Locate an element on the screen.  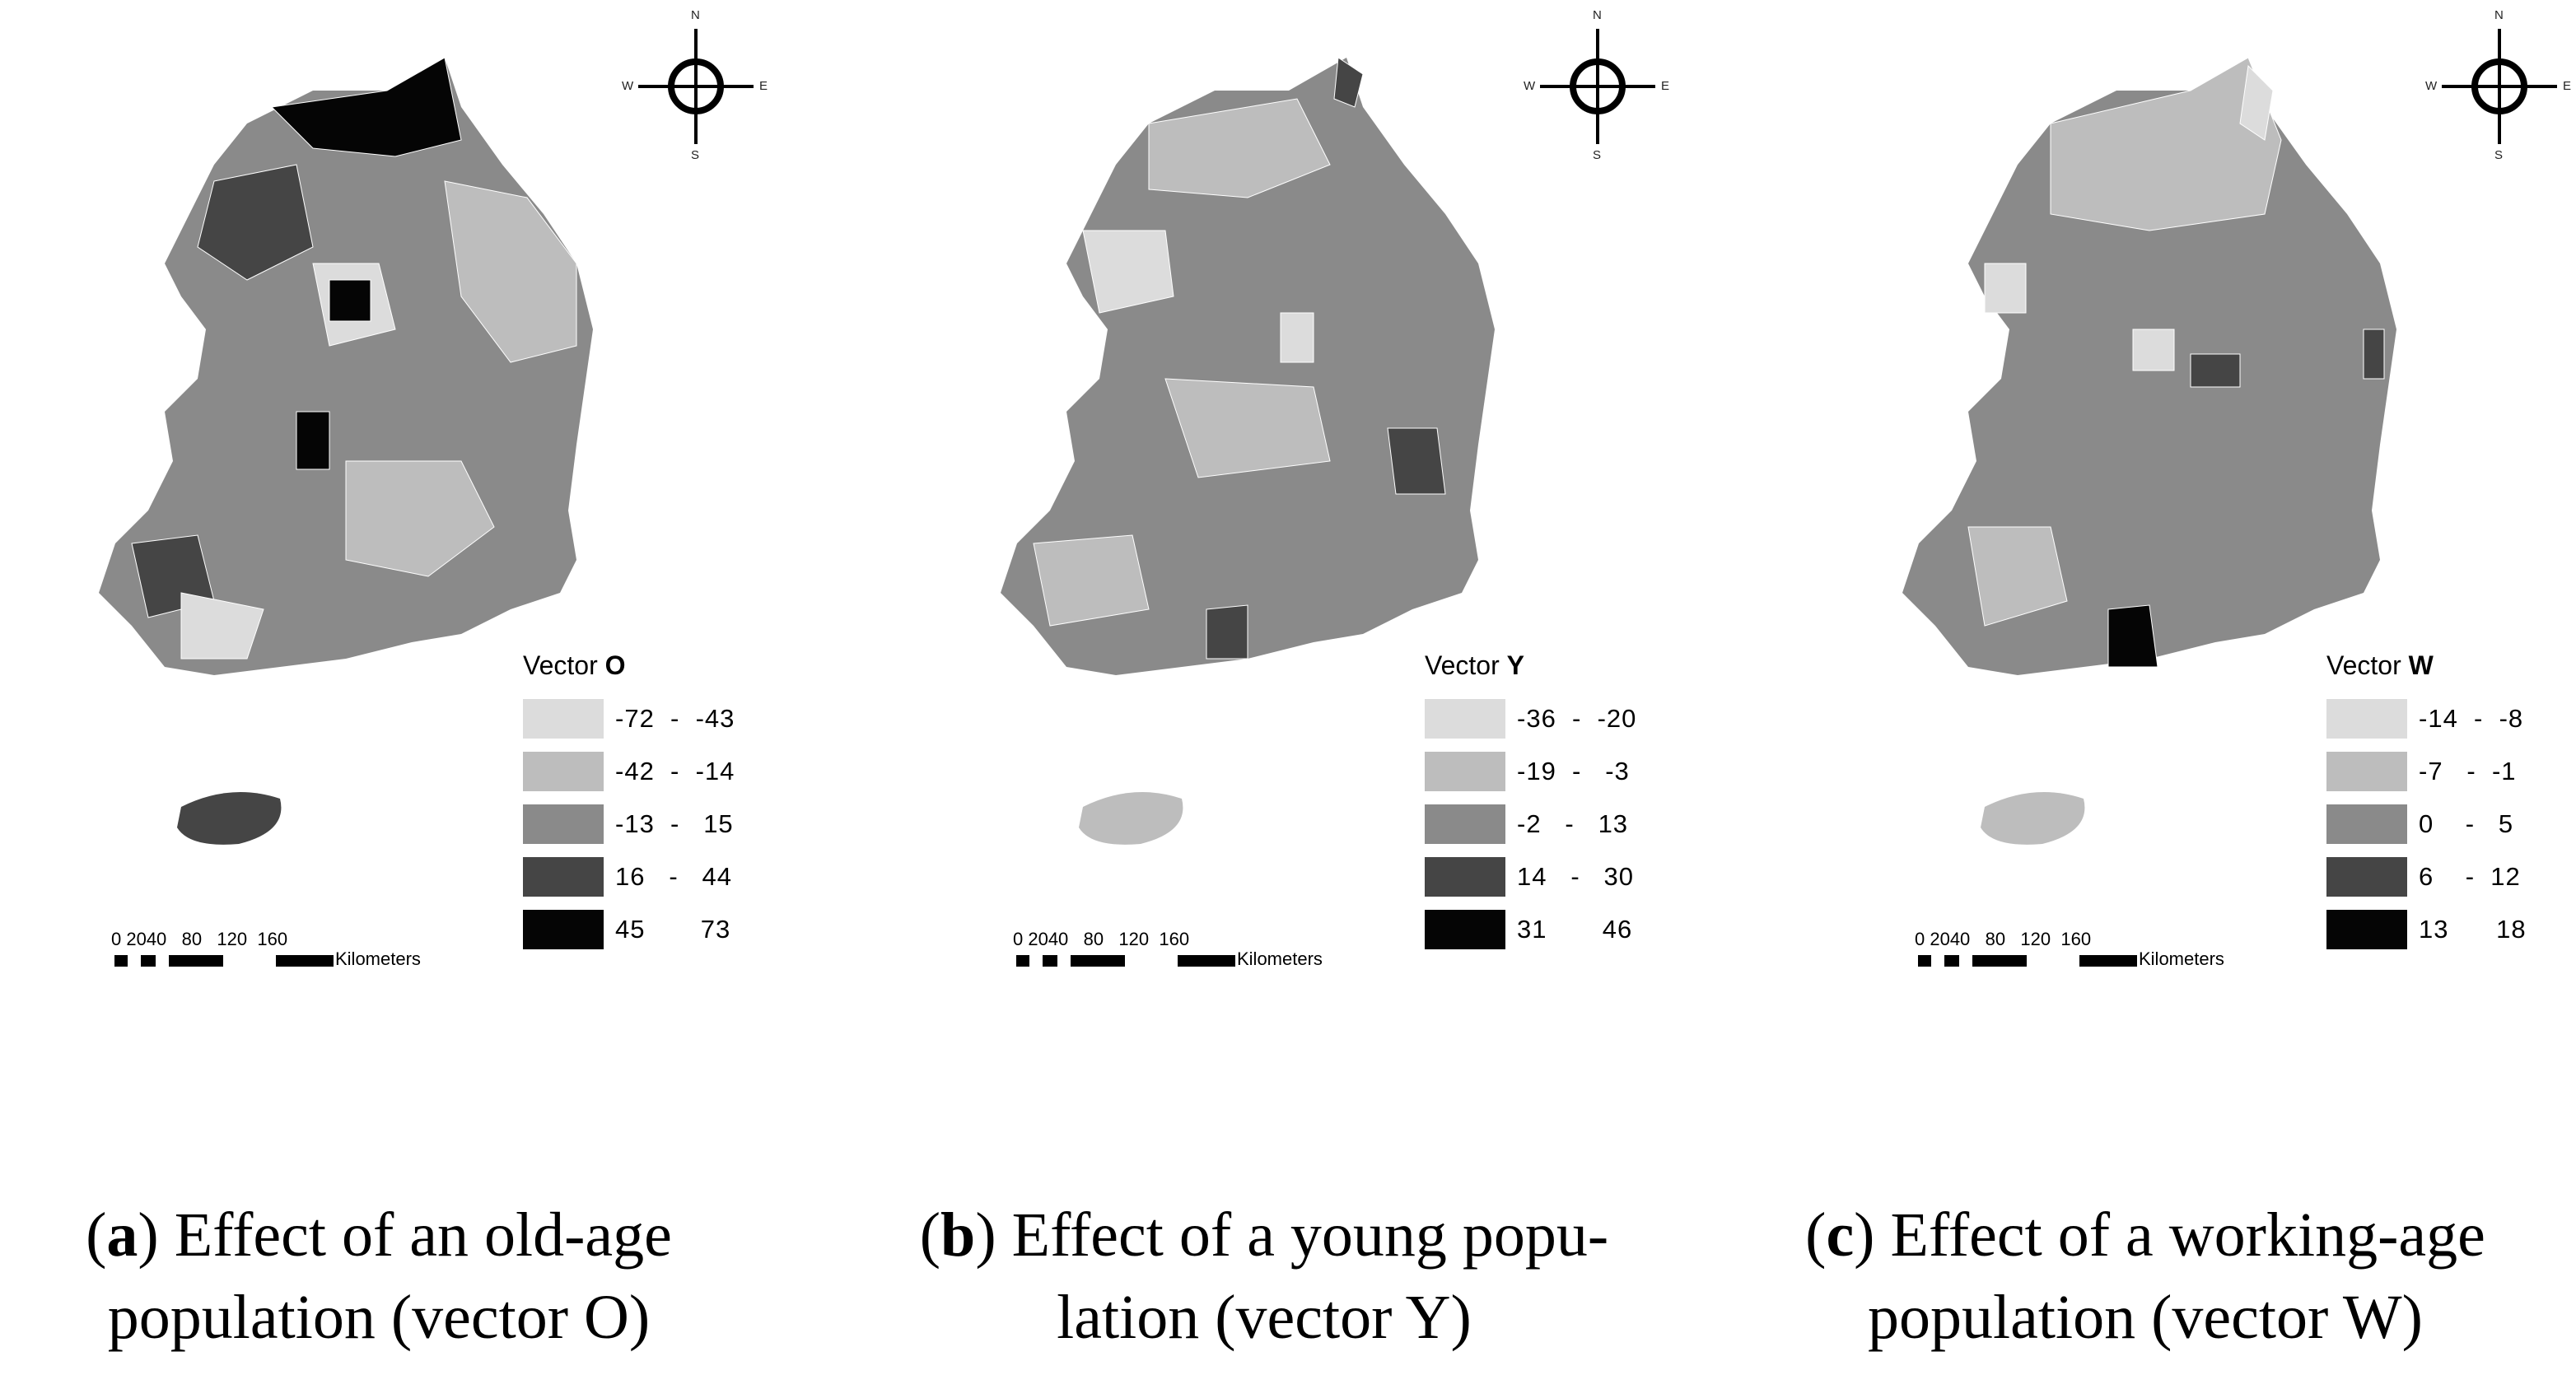
korea-map-c is located at coordinates (2149, 451).